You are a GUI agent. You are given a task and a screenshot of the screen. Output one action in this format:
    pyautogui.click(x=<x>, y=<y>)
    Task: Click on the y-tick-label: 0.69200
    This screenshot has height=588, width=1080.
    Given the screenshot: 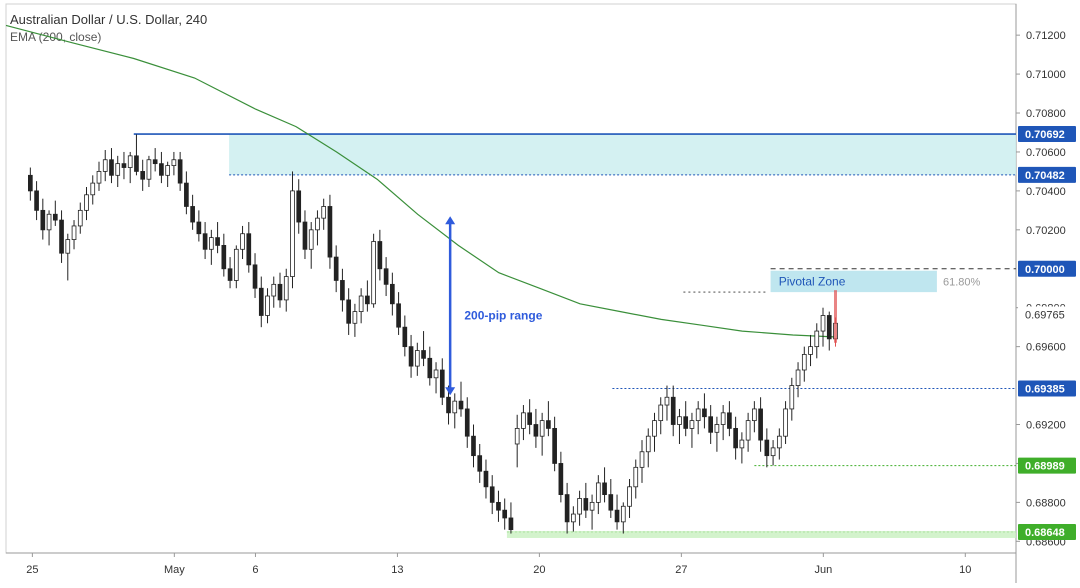 What is the action you would take?
    pyautogui.click(x=1046, y=426)
    